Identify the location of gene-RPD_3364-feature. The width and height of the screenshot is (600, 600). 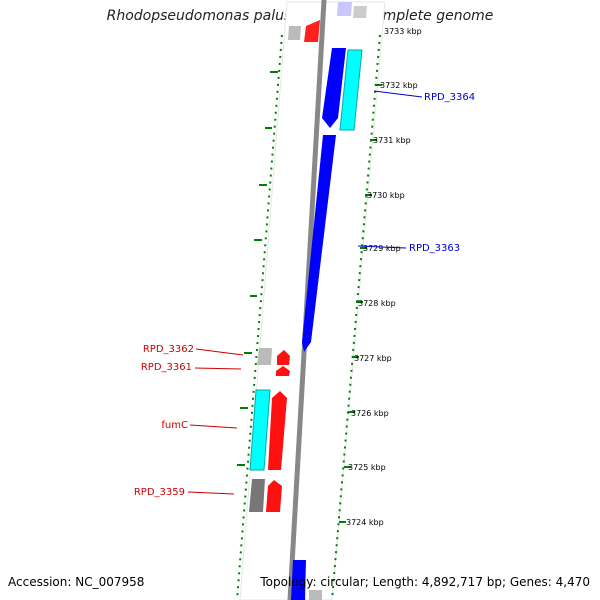
(334, 88).